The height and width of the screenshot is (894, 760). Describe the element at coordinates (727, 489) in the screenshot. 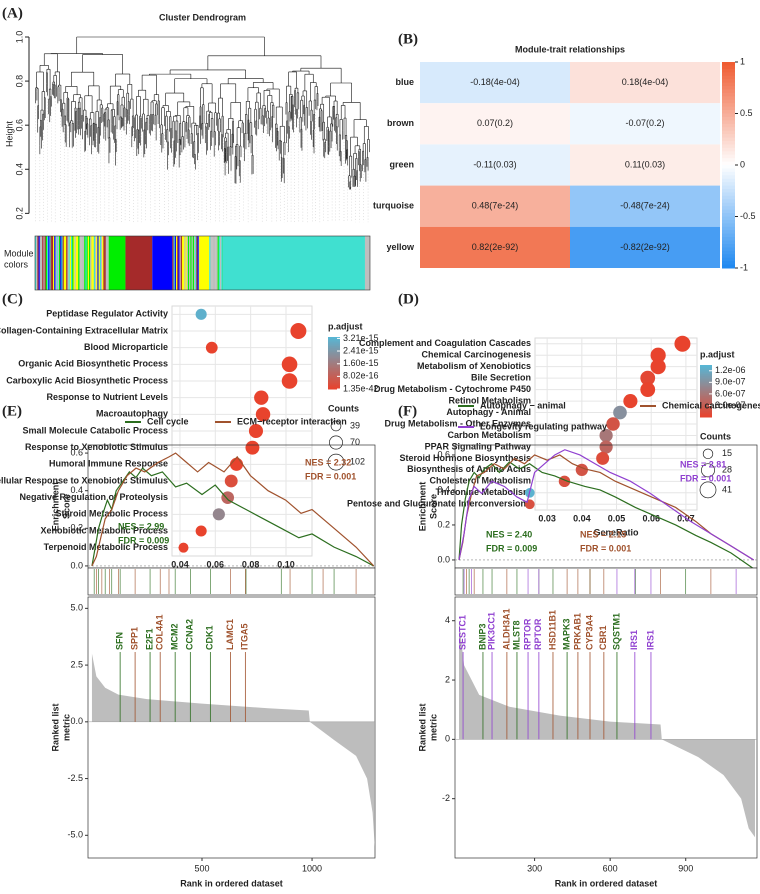

I see `size-key-label: 41` at that location.